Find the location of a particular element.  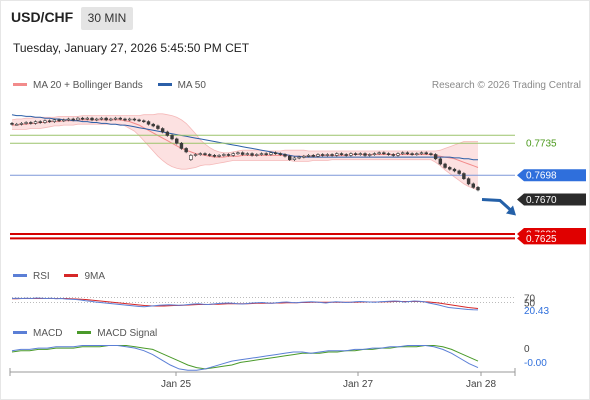

timeframe-button: 30 MIN is located at coordinates (107, 18).